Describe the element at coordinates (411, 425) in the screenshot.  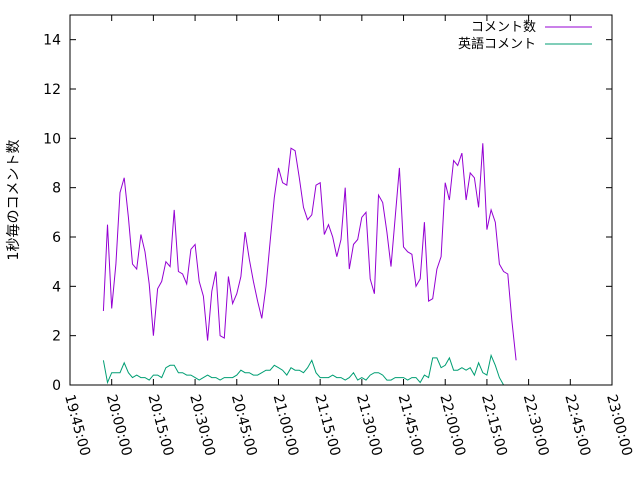
I see `x-tick-label: 21:45:00` at that location.